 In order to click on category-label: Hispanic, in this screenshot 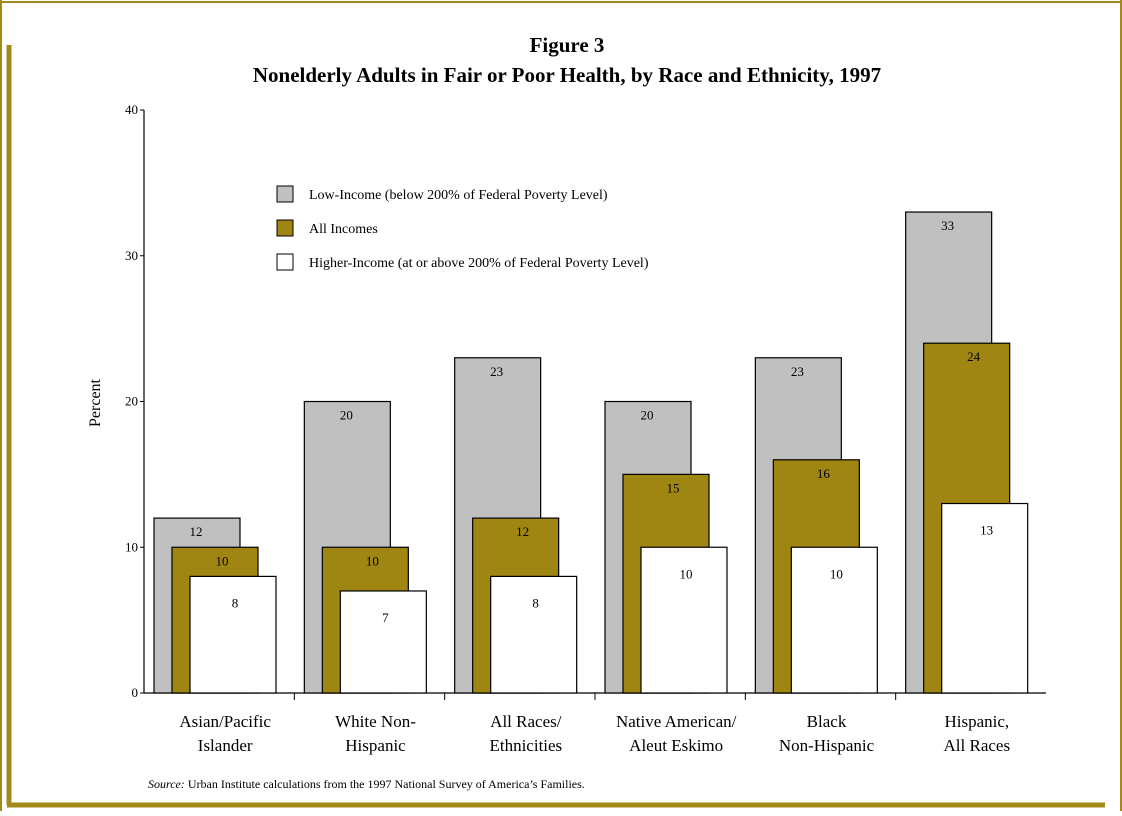, I will do `click(976, 721)`.